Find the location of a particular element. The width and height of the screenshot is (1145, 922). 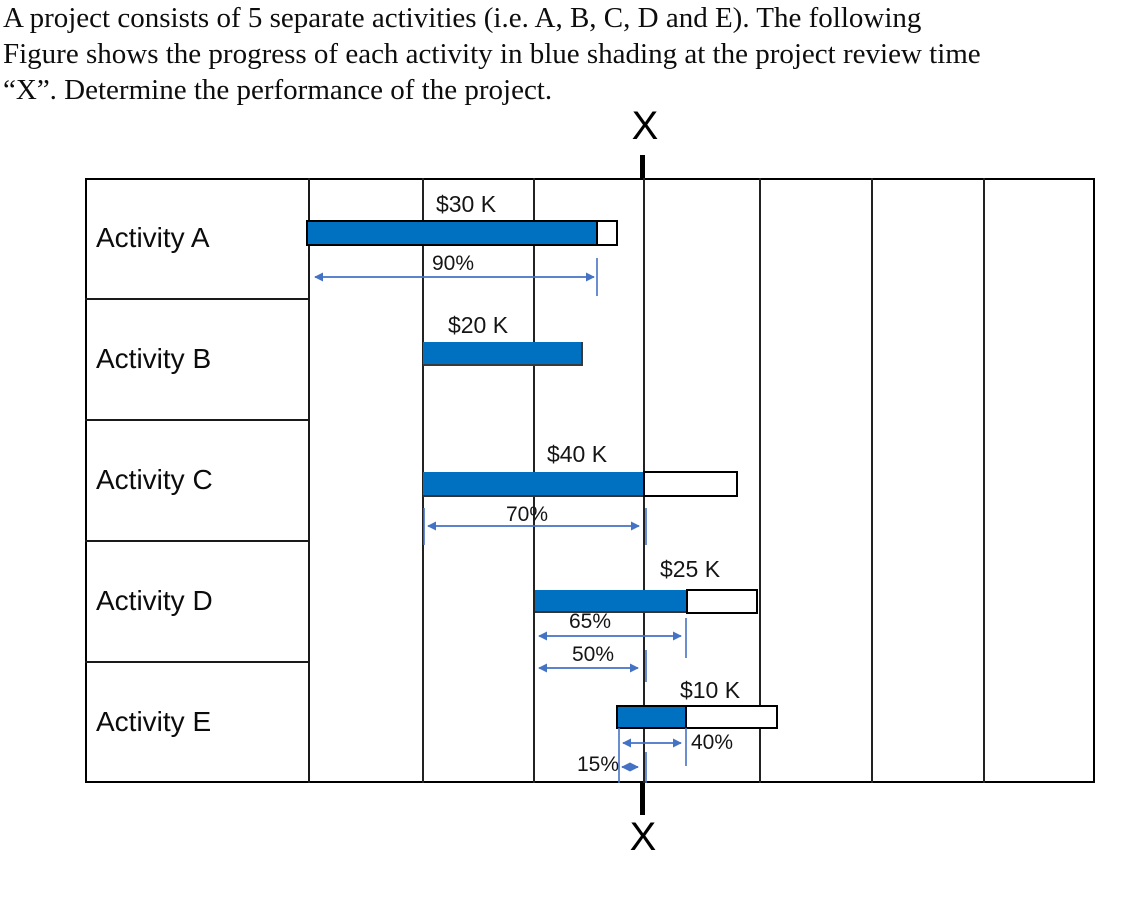

percent-label-a: 90% is located at coordinates (453, 263).